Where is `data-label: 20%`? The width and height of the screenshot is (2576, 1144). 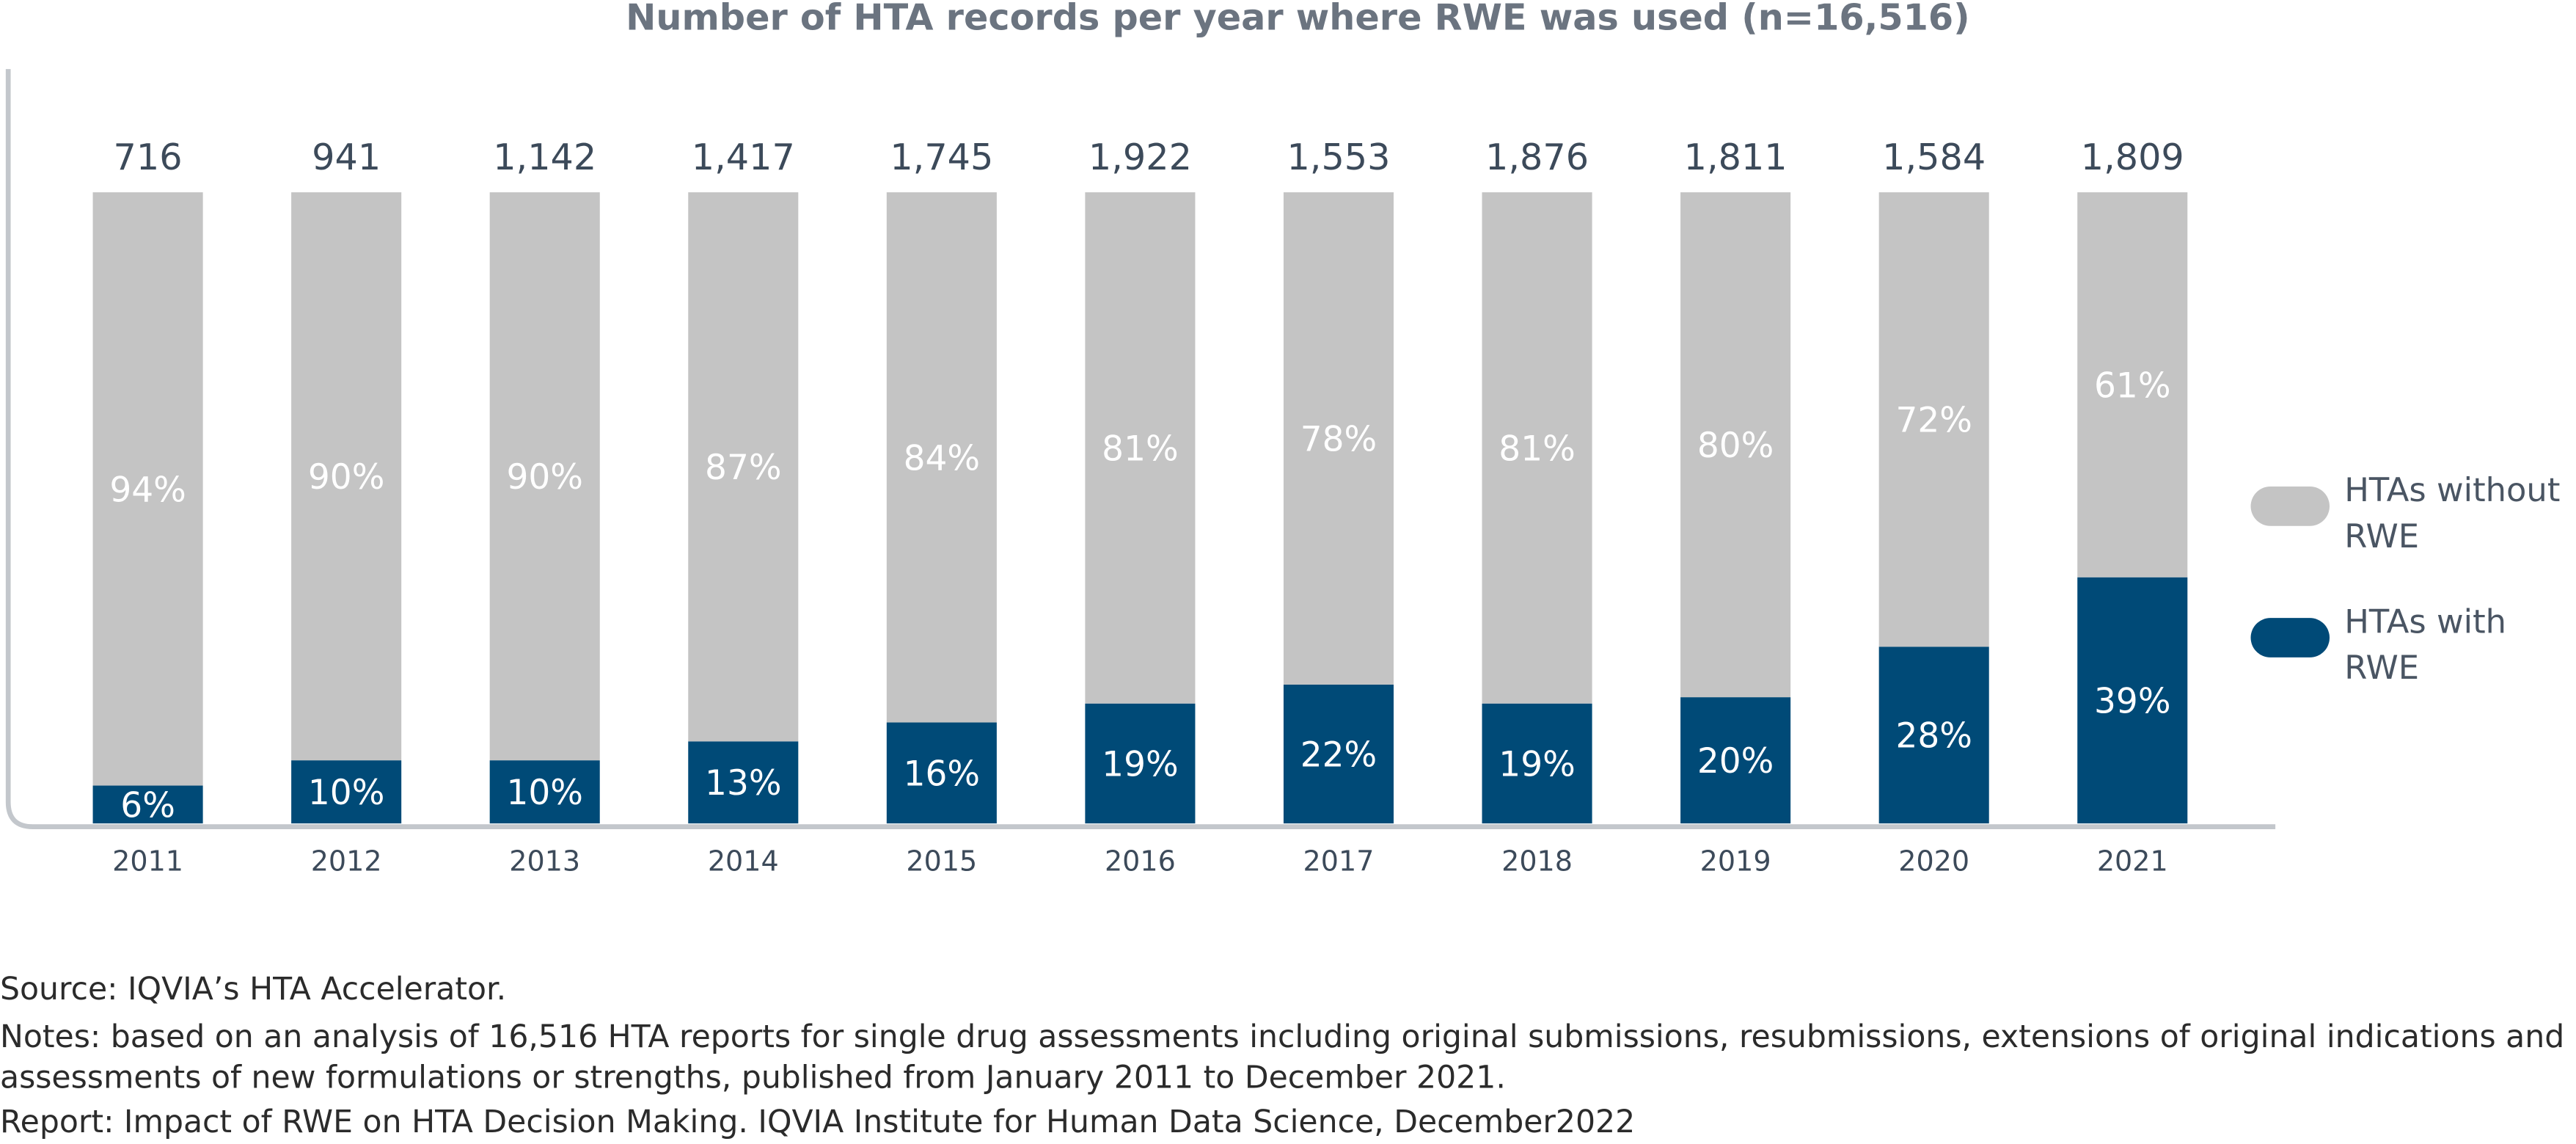 data-label: 20% is located at coordinates (1736, 761).